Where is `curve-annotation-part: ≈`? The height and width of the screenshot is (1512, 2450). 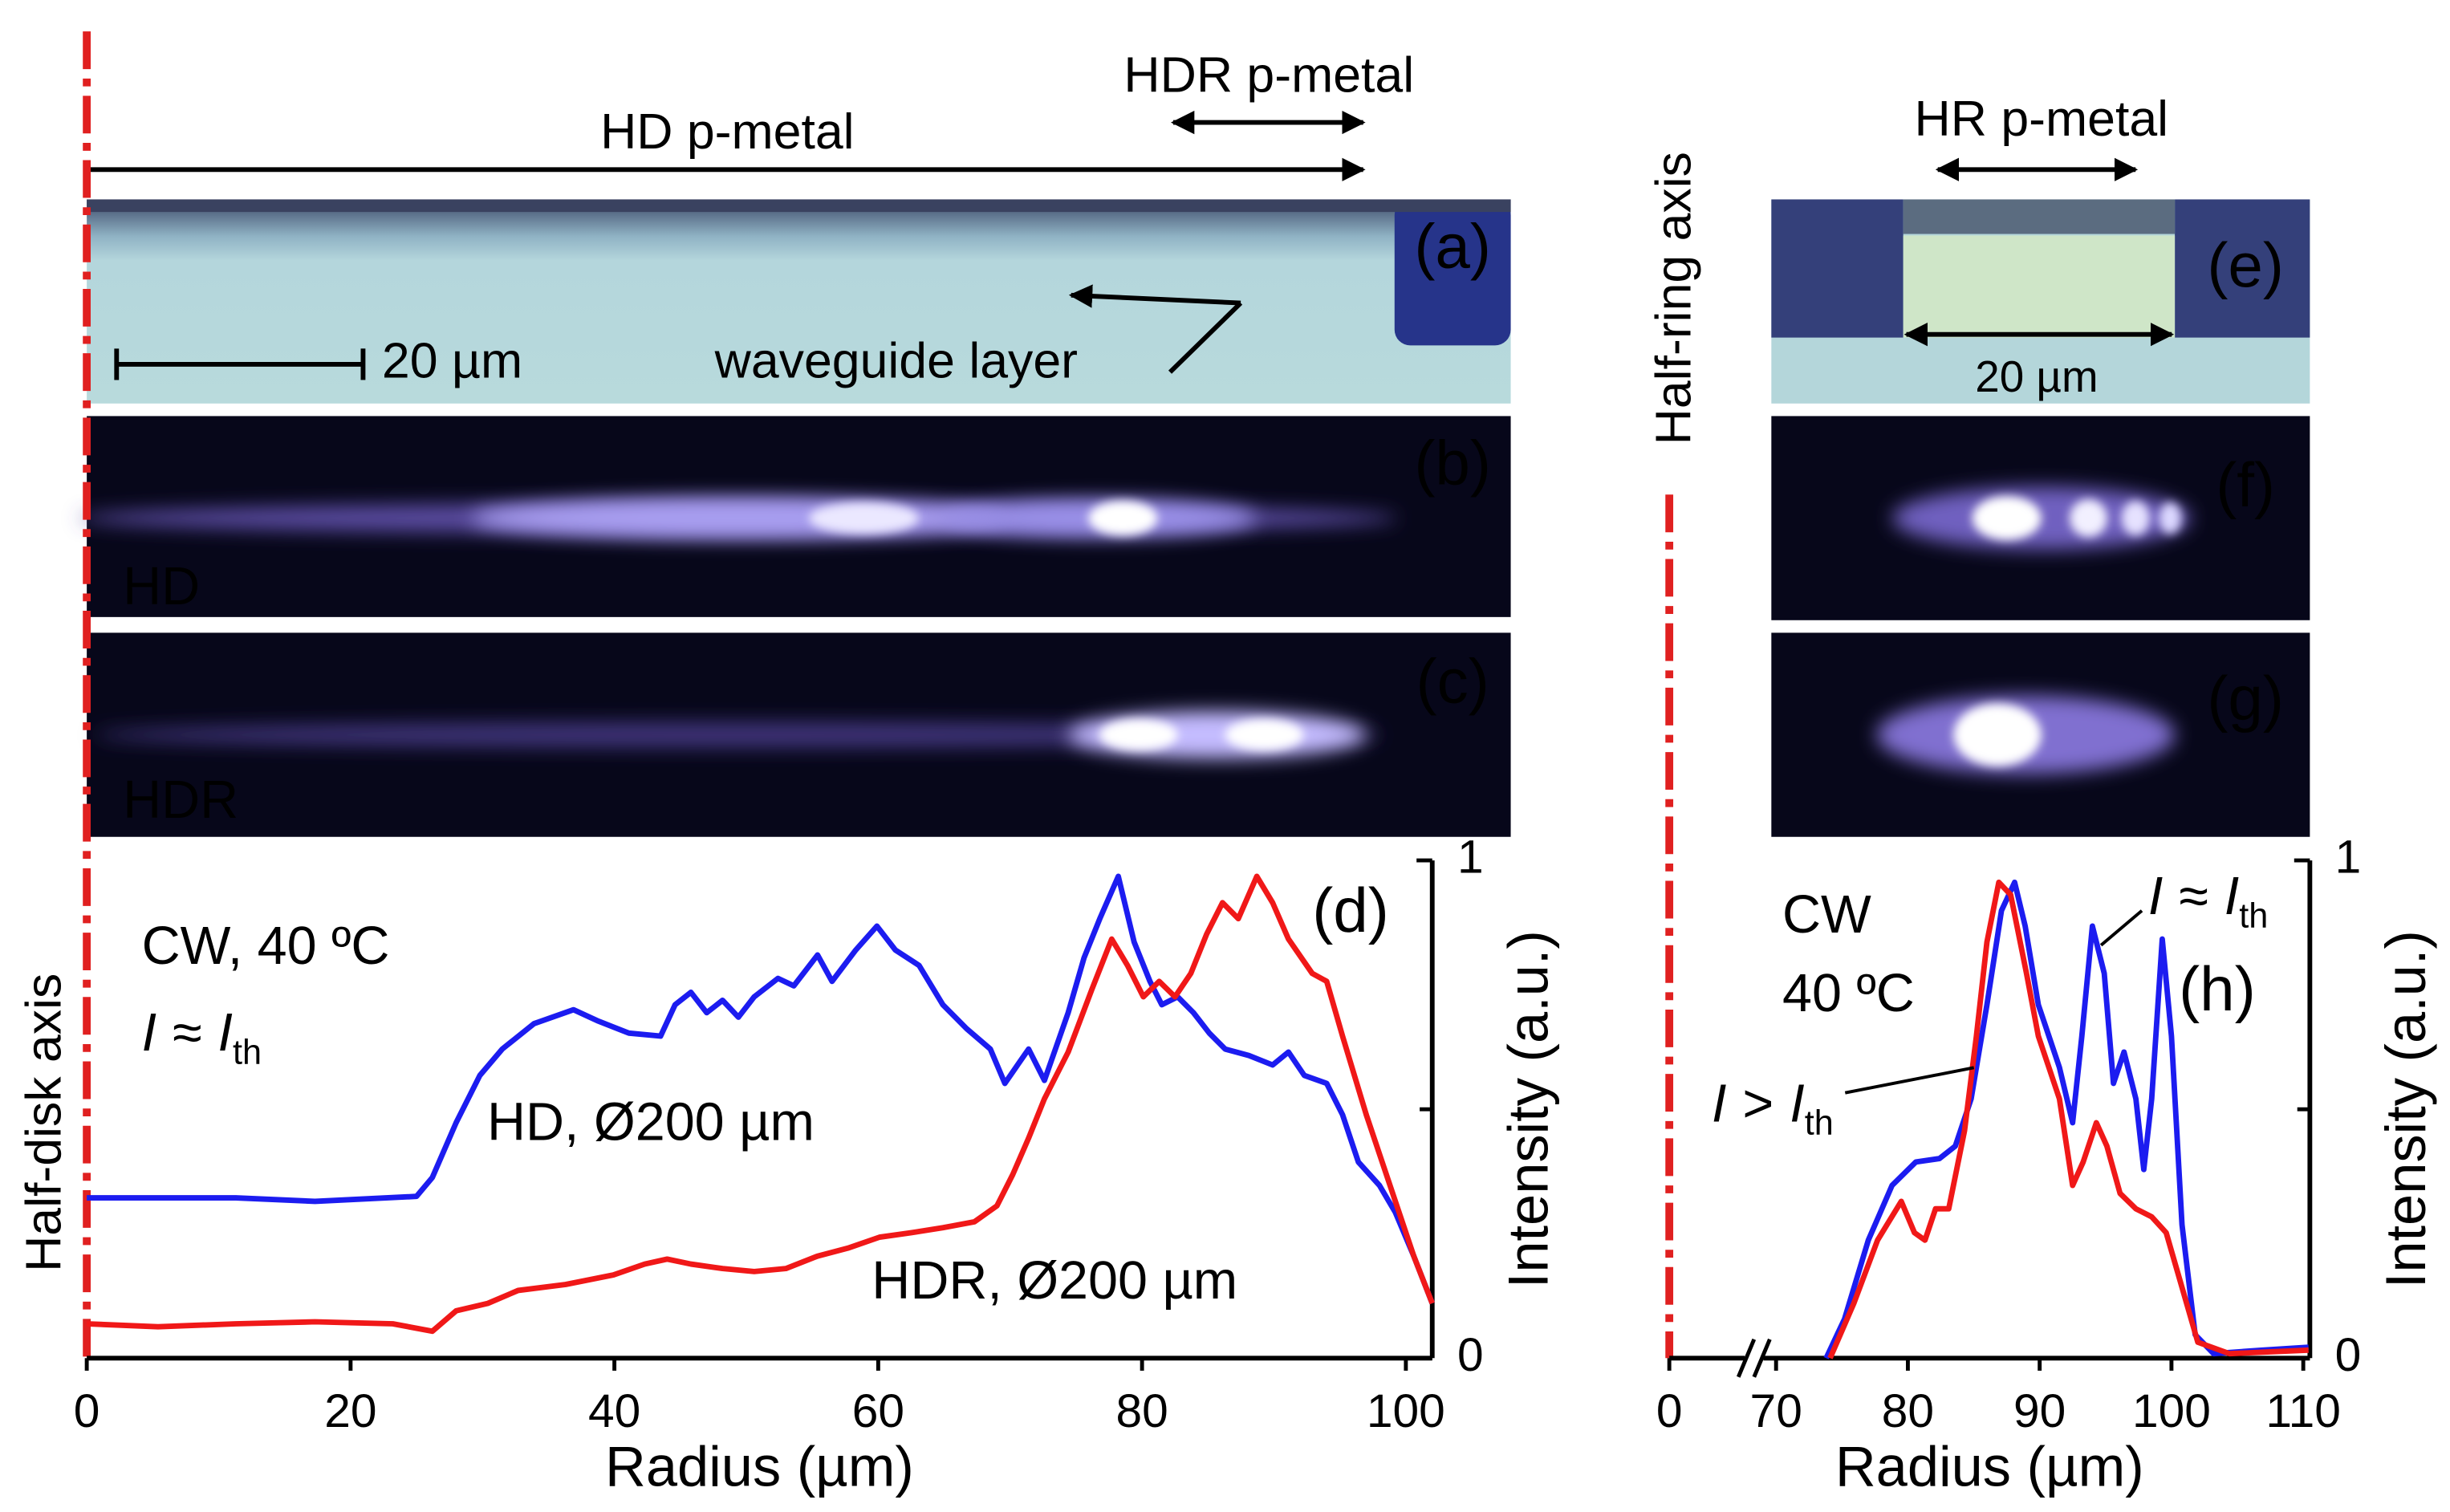
curve-annotation-part: ≈ is located at coordinates (2193, 896).